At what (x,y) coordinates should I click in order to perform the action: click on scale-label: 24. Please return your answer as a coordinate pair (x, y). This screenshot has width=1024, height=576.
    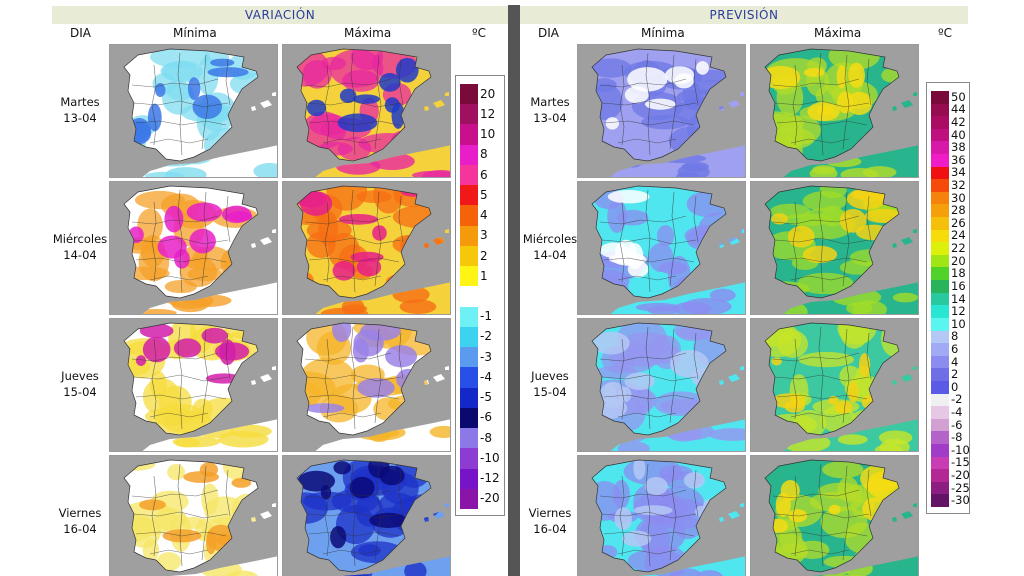
    Looking at the image, I should click on (958, 235).